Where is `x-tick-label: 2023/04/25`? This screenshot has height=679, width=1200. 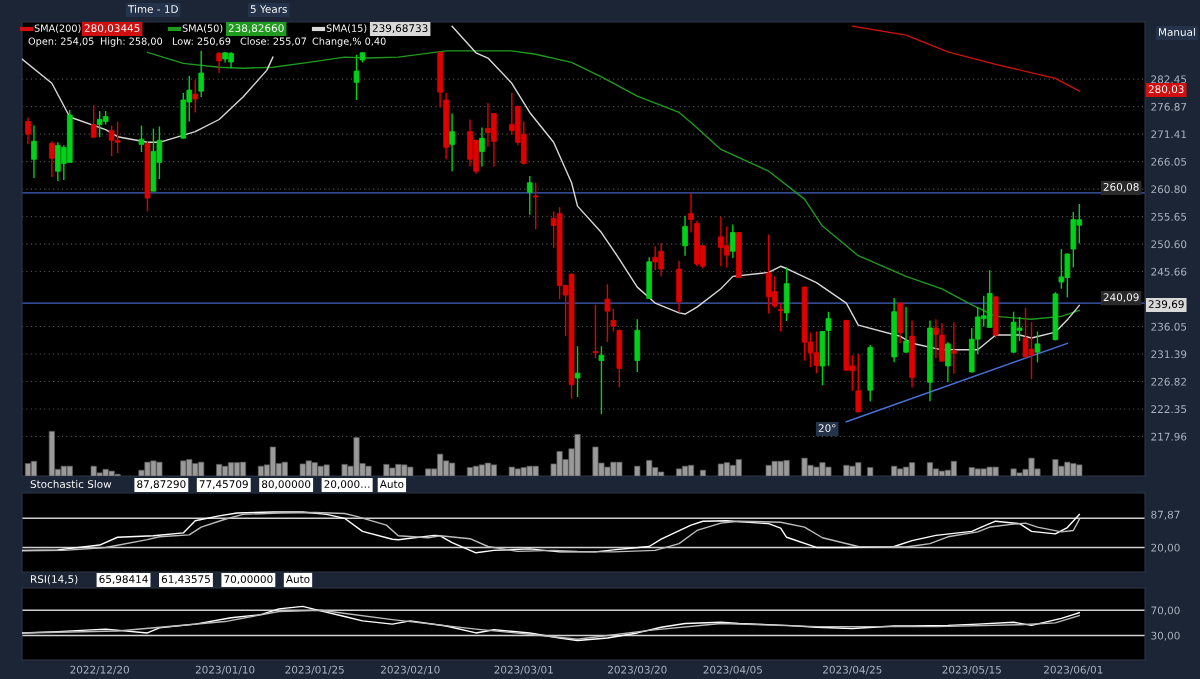
x-tick-label: 2023/04/25 is located at coordinates (852, 670).